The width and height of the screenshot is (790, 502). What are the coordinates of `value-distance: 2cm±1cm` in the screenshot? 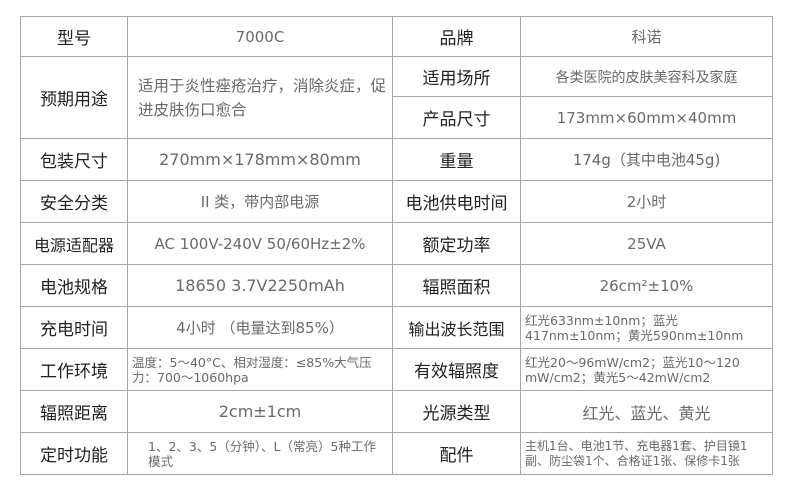 It's located at (260, 411).